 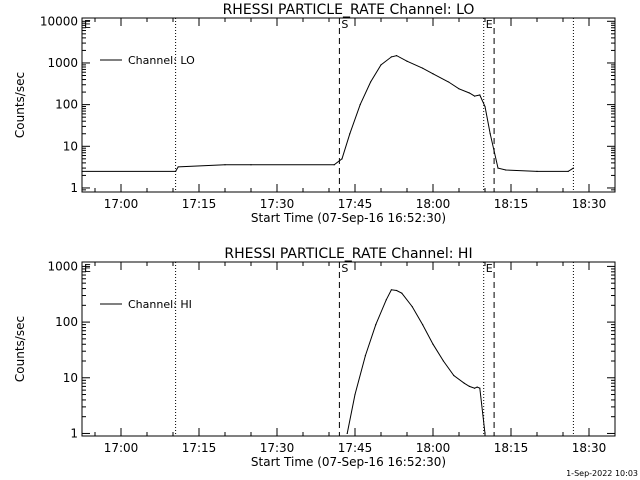 I want to click on legend-entry: Channel: LO, so click(x=161, y=60).